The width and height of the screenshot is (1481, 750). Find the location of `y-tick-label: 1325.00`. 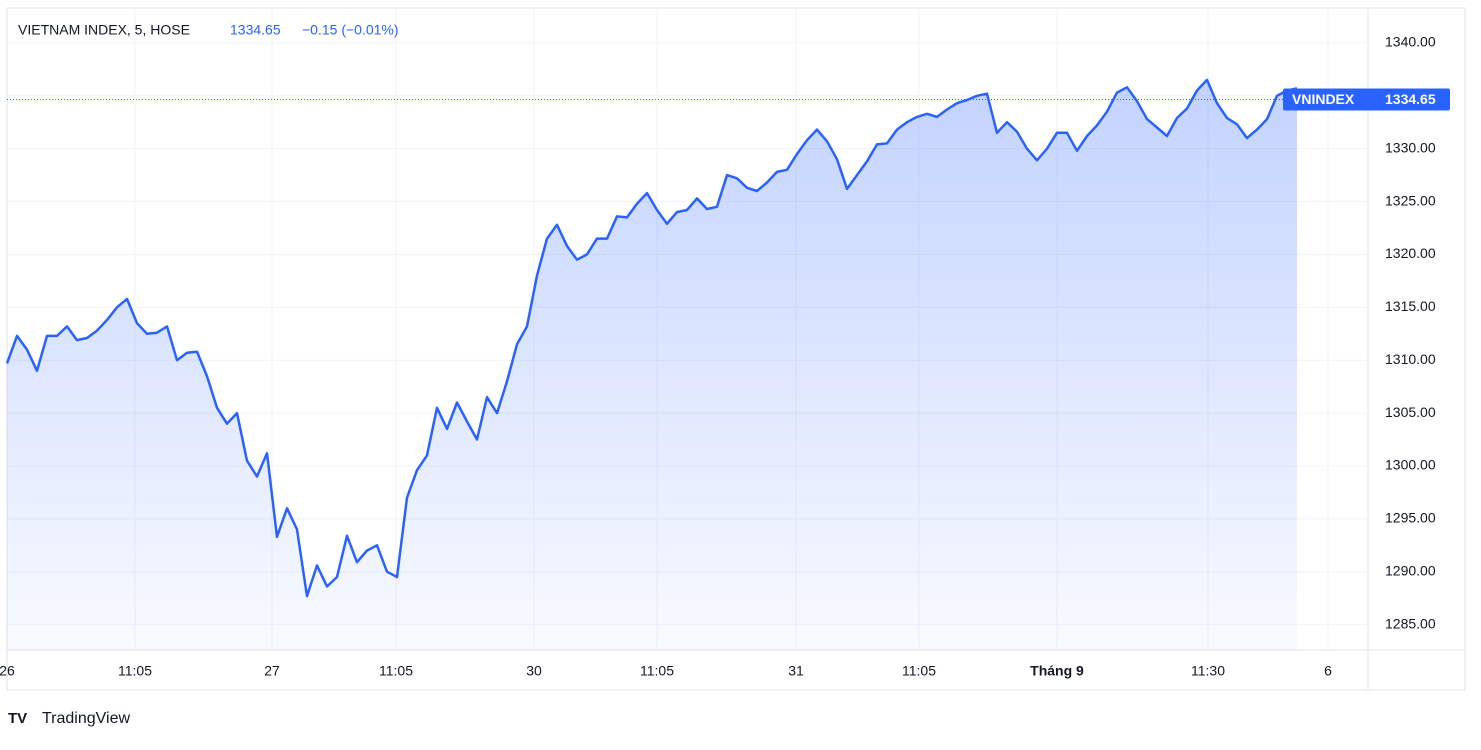

y-tick-label: 1325.00 is located at coordinates (1410, 200).